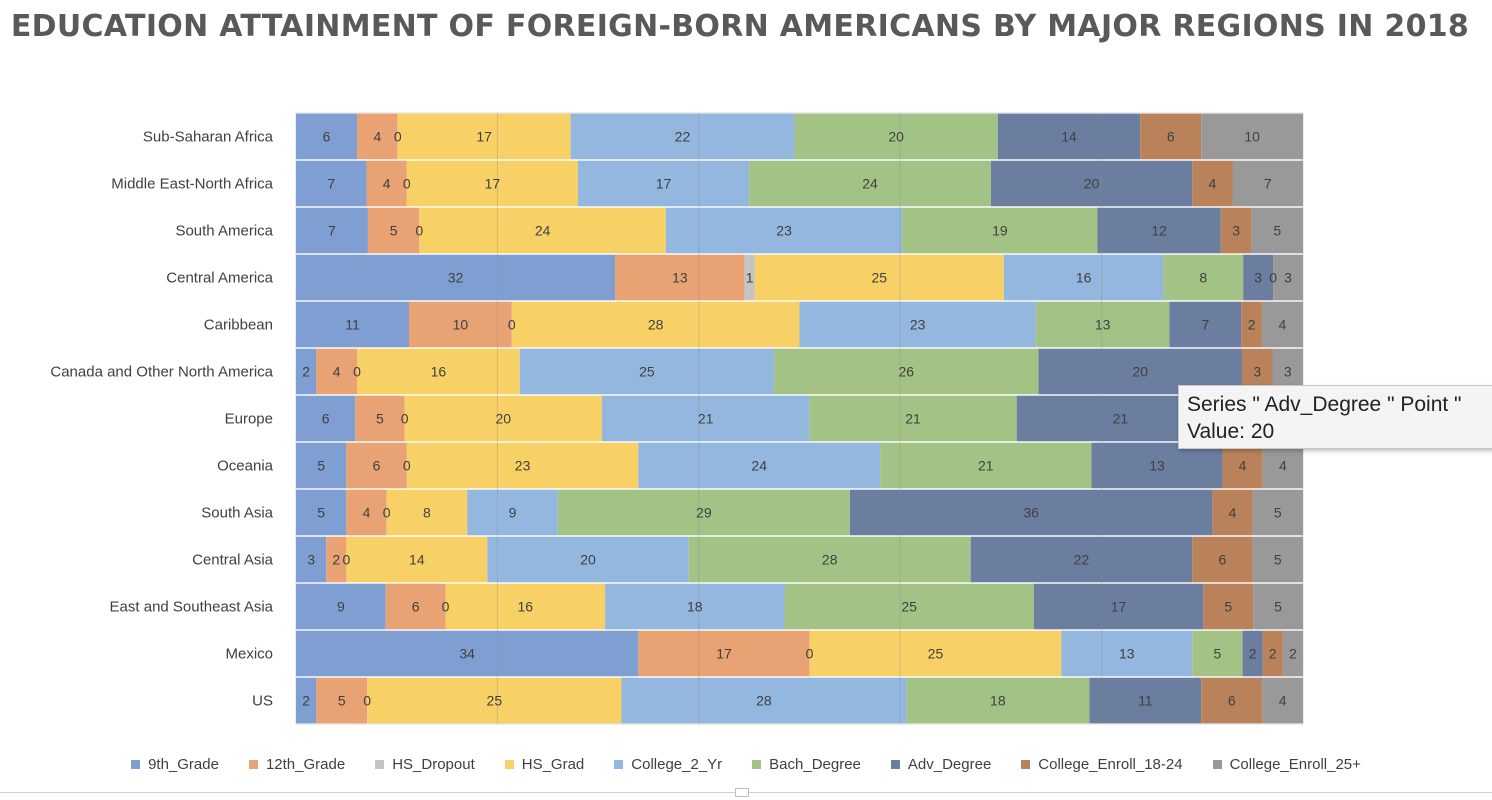 The width and height of the screenshot is (1492, 800). I want to click on legend-item: 12th_Grade, so click(296, 764).